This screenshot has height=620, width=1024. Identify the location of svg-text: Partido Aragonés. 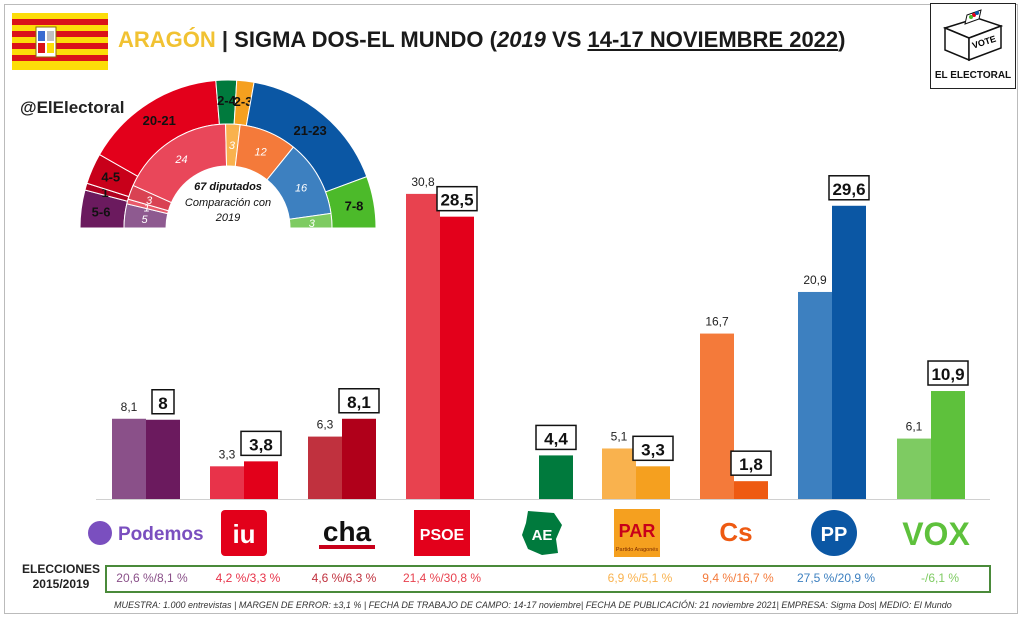
(637, 550).